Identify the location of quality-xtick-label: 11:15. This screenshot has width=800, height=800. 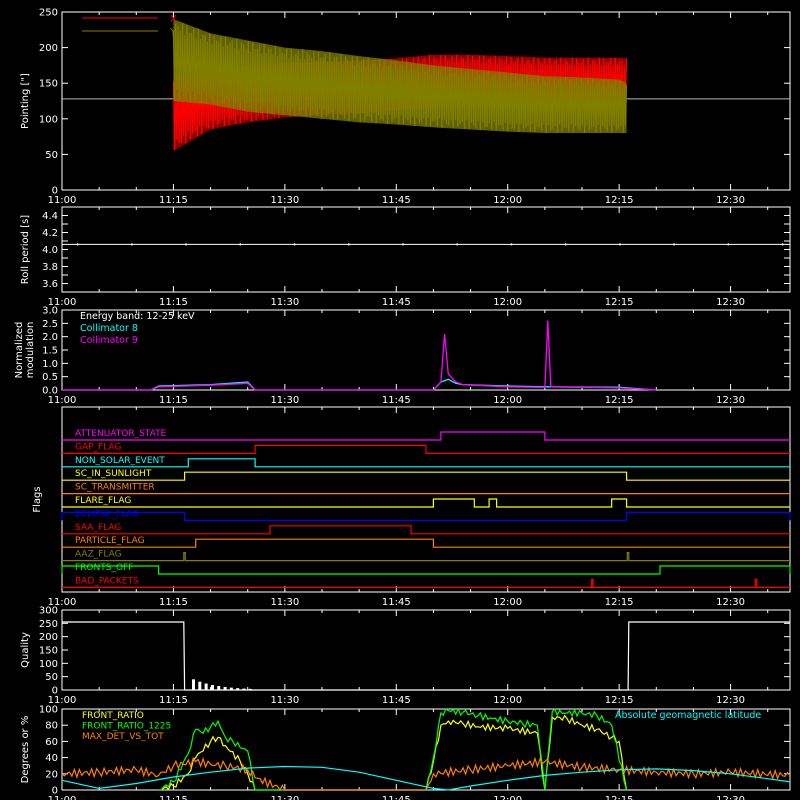
(173, 700).